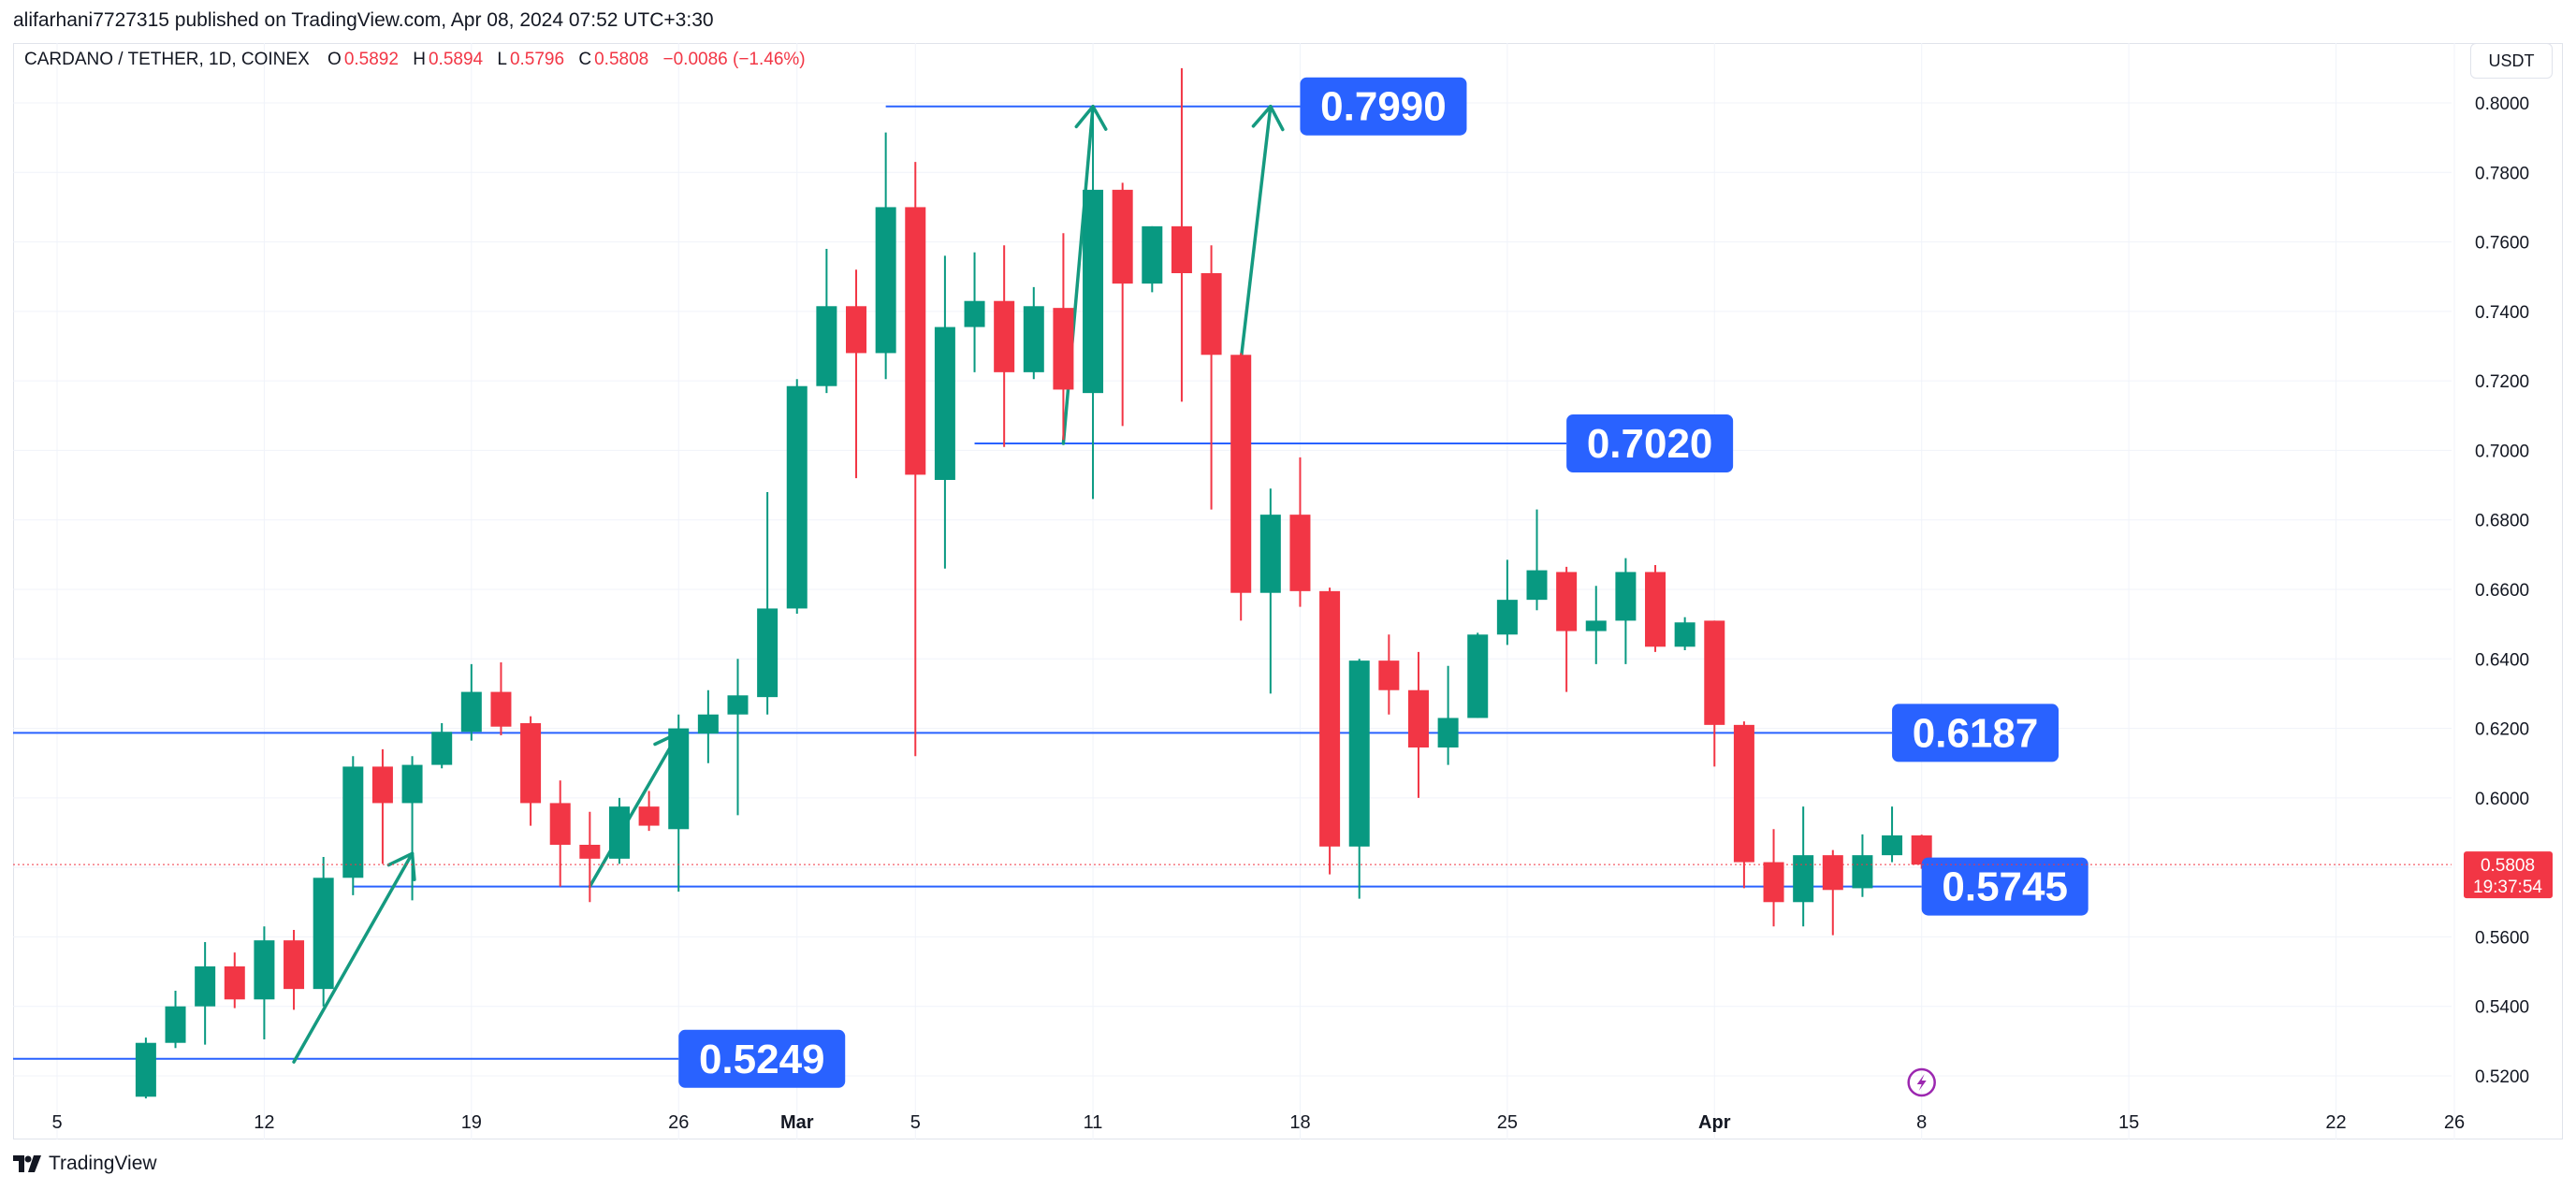 This screenshot has height=1190, width=2576. Describe the element at coordinates (1299, 1122) in the screenshot. I see `x-tick-label: 18` at that location.